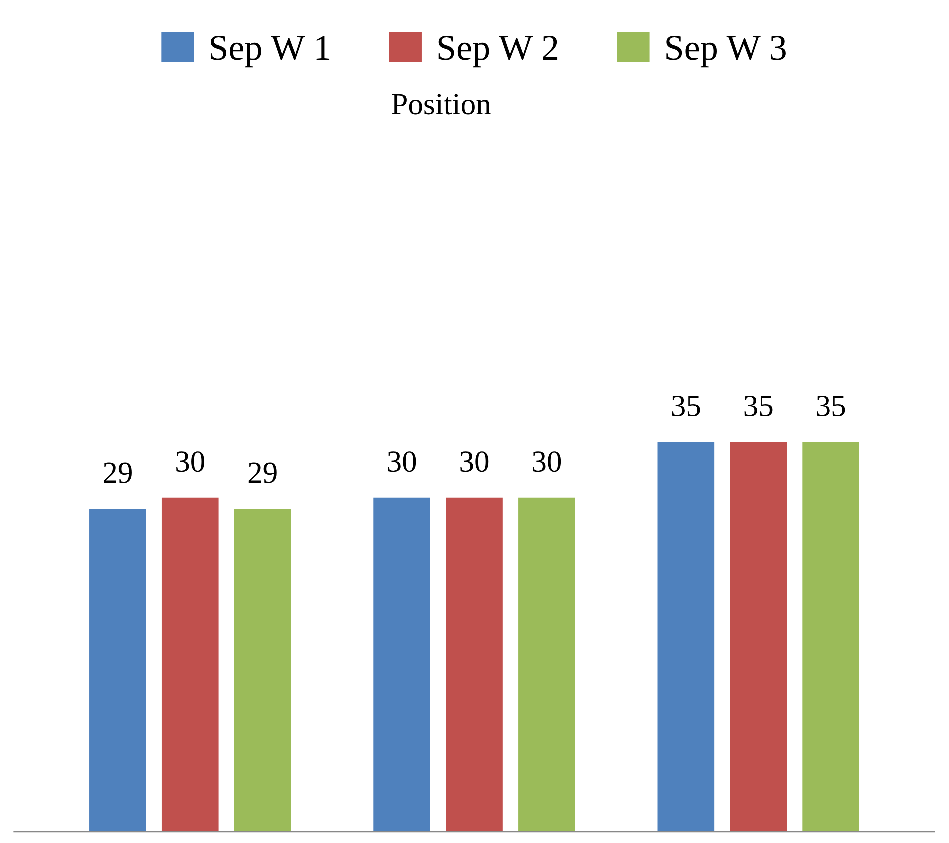  Describe the element at coordinates (270, 52) in the screenshot. I see `legend-label: Sep W 1` at that location.